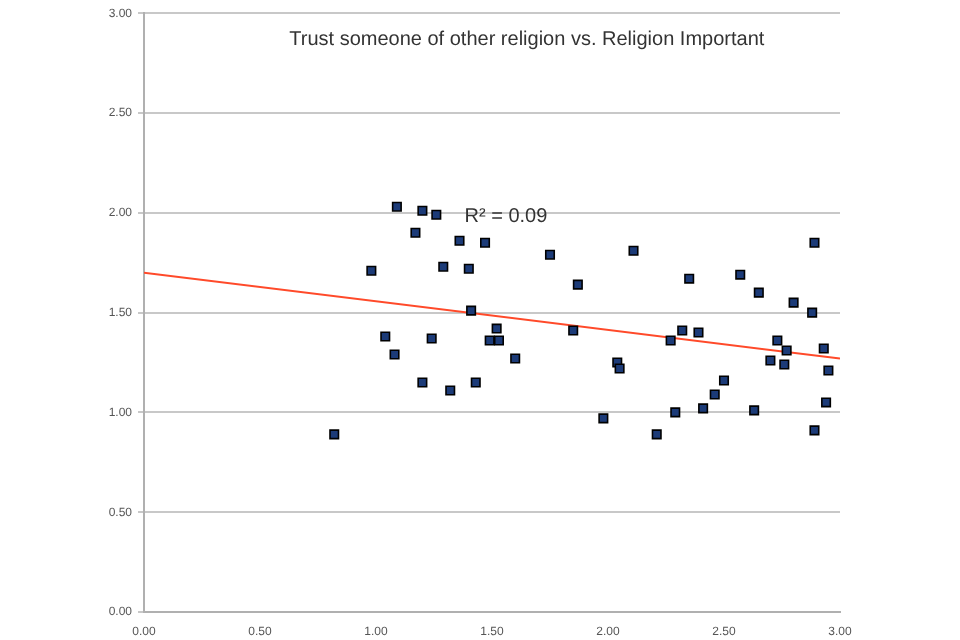  I want to click on annotation: R² = 0.09, so click(506, 217).